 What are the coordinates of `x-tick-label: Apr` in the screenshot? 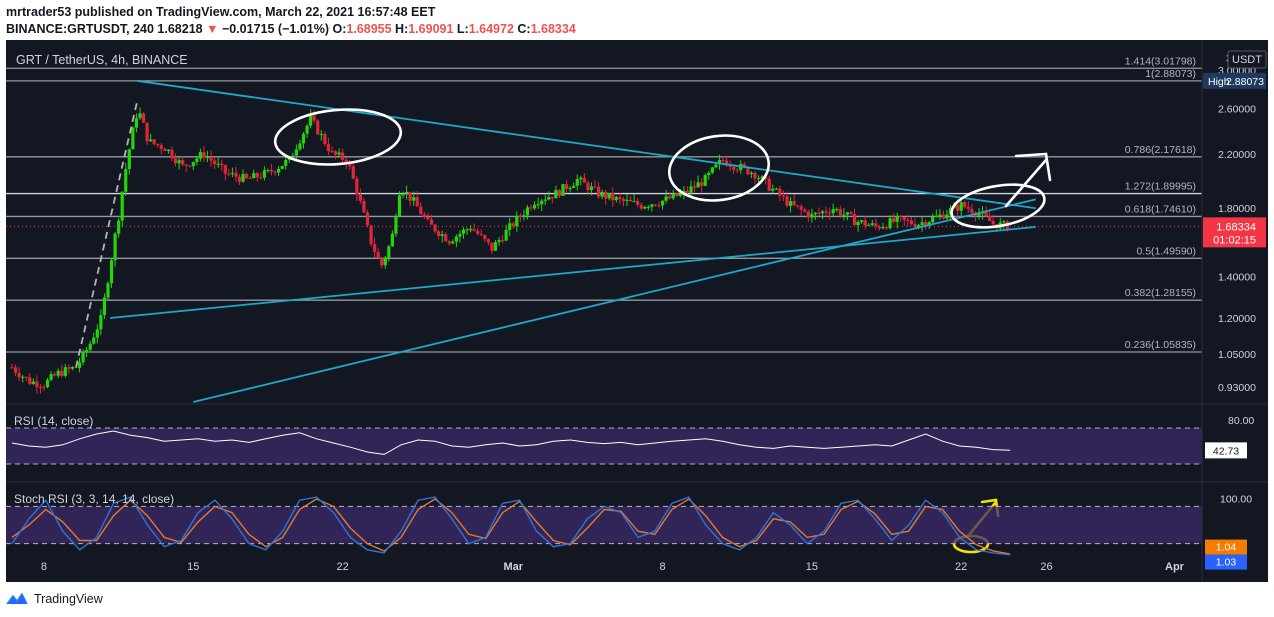 It's located at (1175, 567).